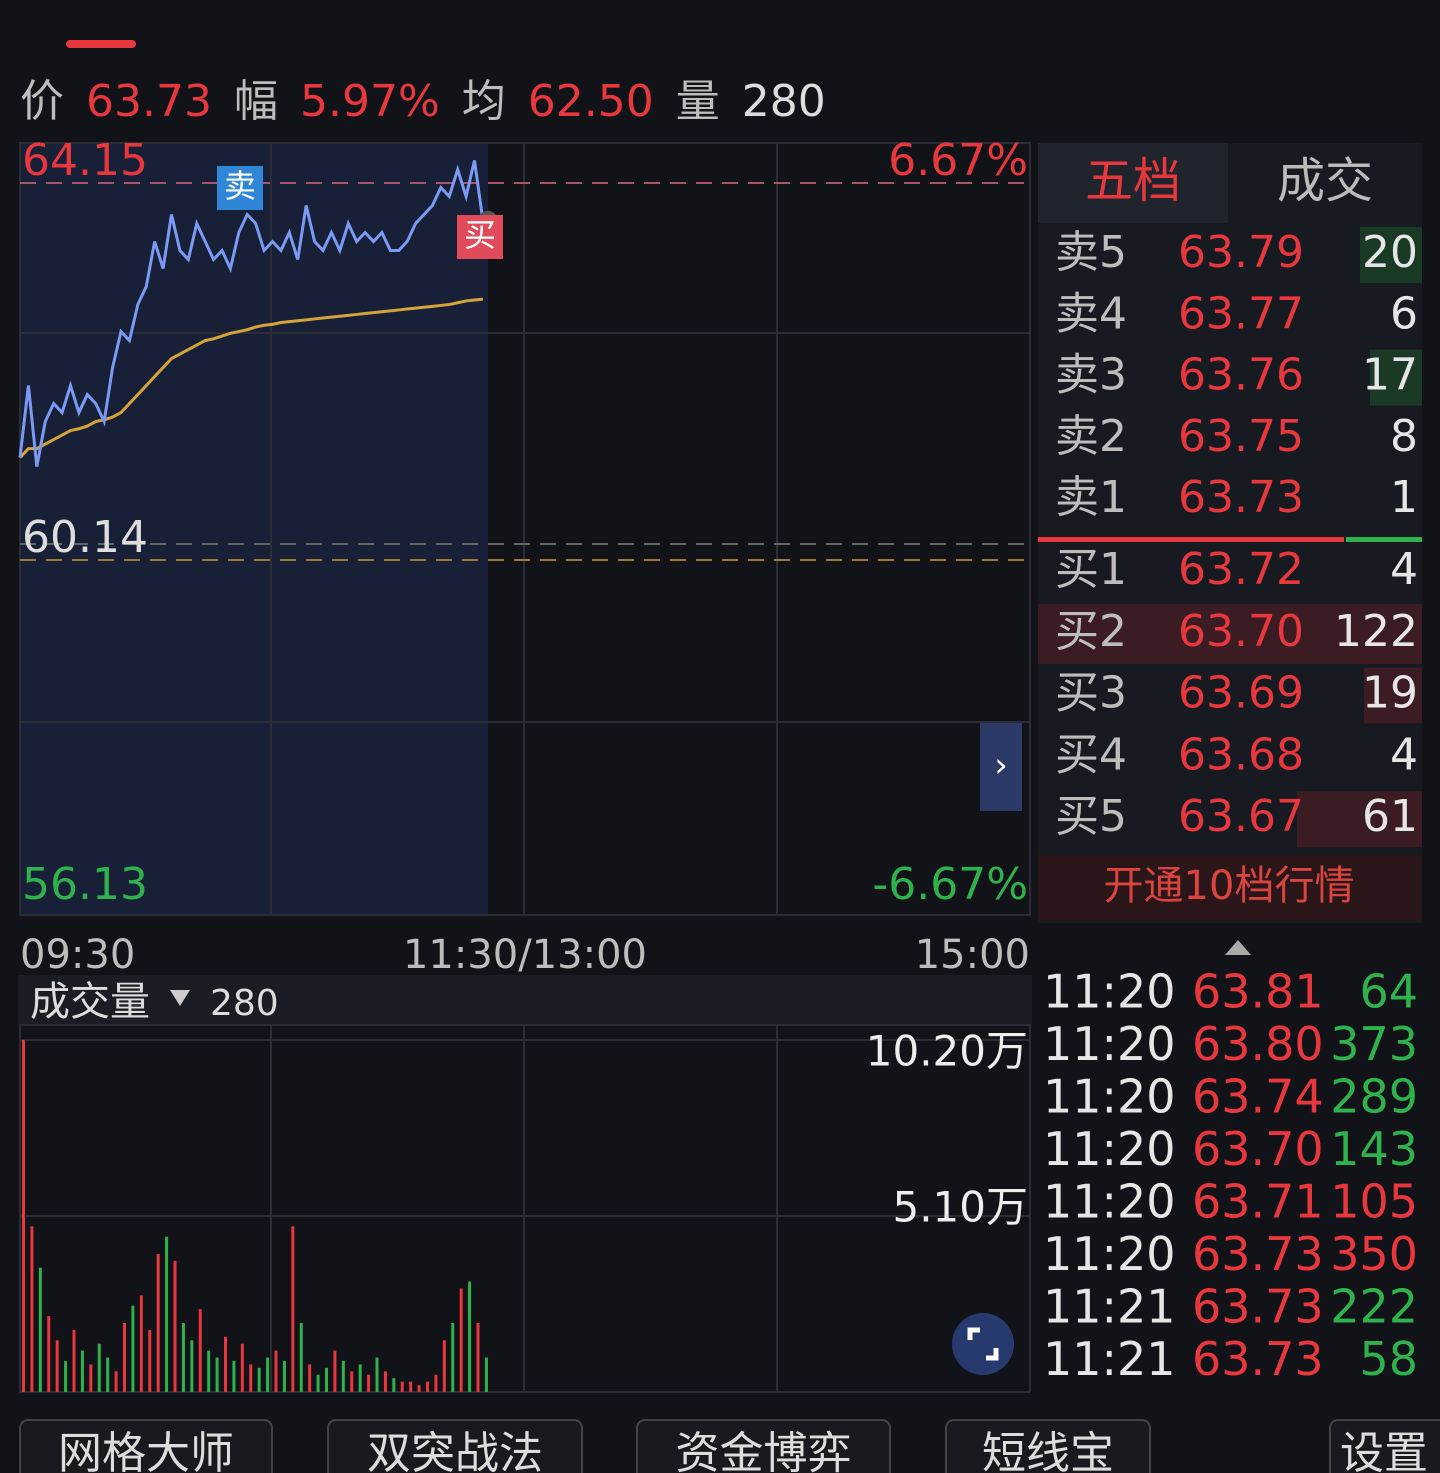 The width and height of the screenshot is (1440, 1473). I want to click on book-price: 63.75, so click(1241, 436).